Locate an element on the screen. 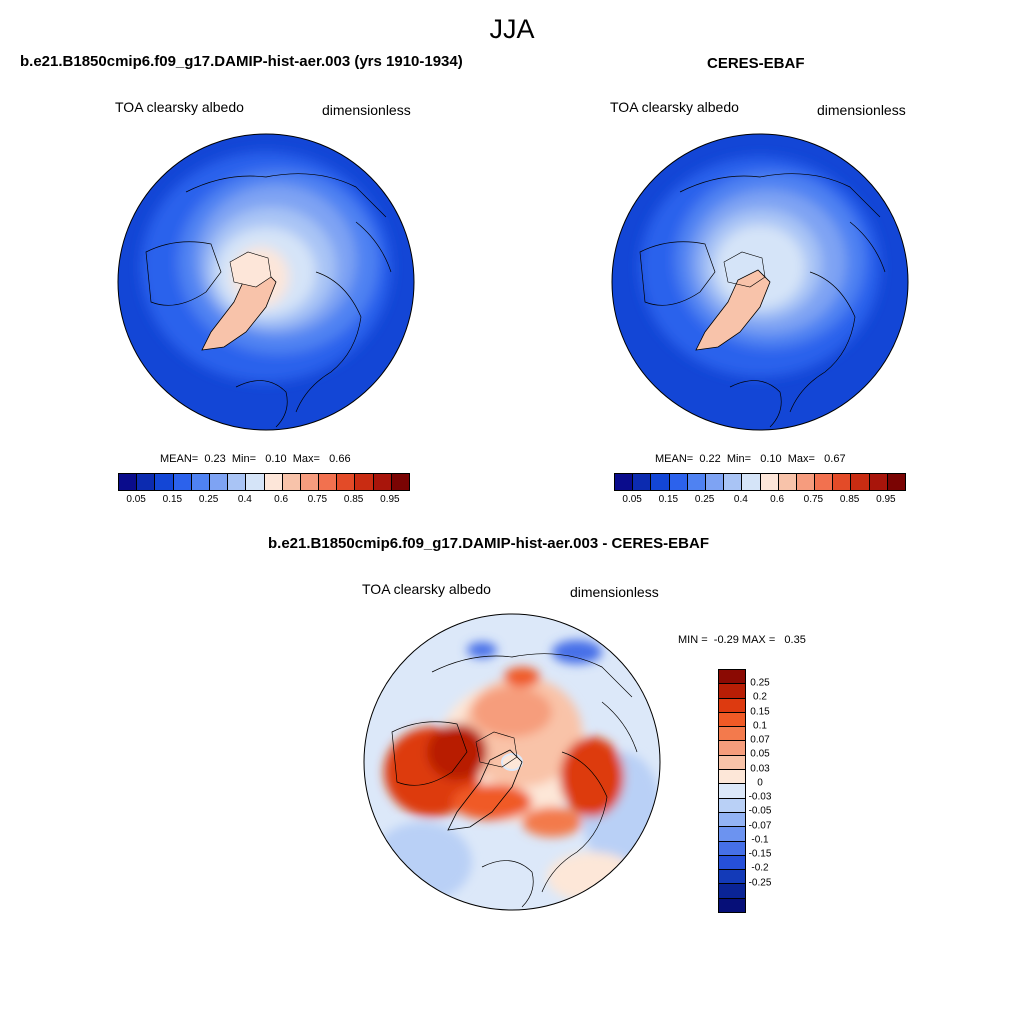 The image size is (1024, 1024). model-units-label: dimensionless is located at coordinates (366, 110).